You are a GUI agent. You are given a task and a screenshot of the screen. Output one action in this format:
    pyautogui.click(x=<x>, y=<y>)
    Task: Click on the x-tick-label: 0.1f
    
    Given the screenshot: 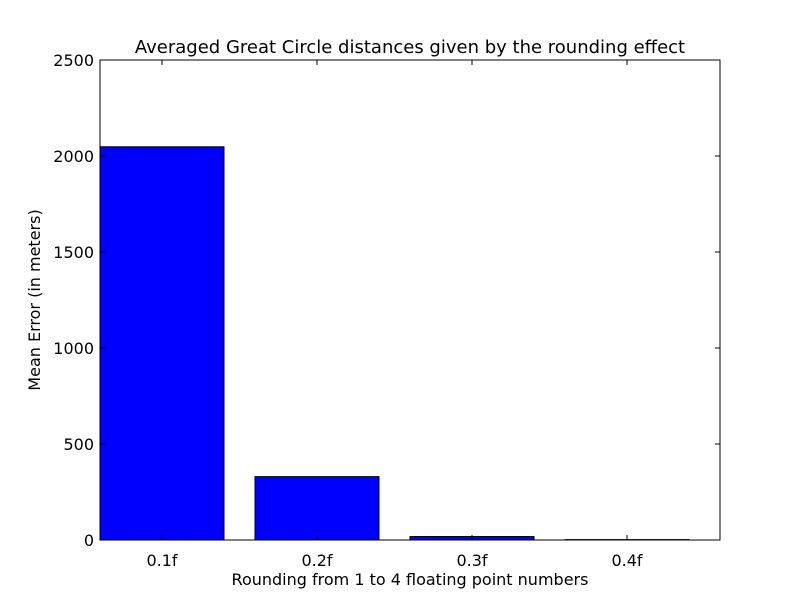 What is the action you would take?
    pyautogui.click(x=161, y=560)
    